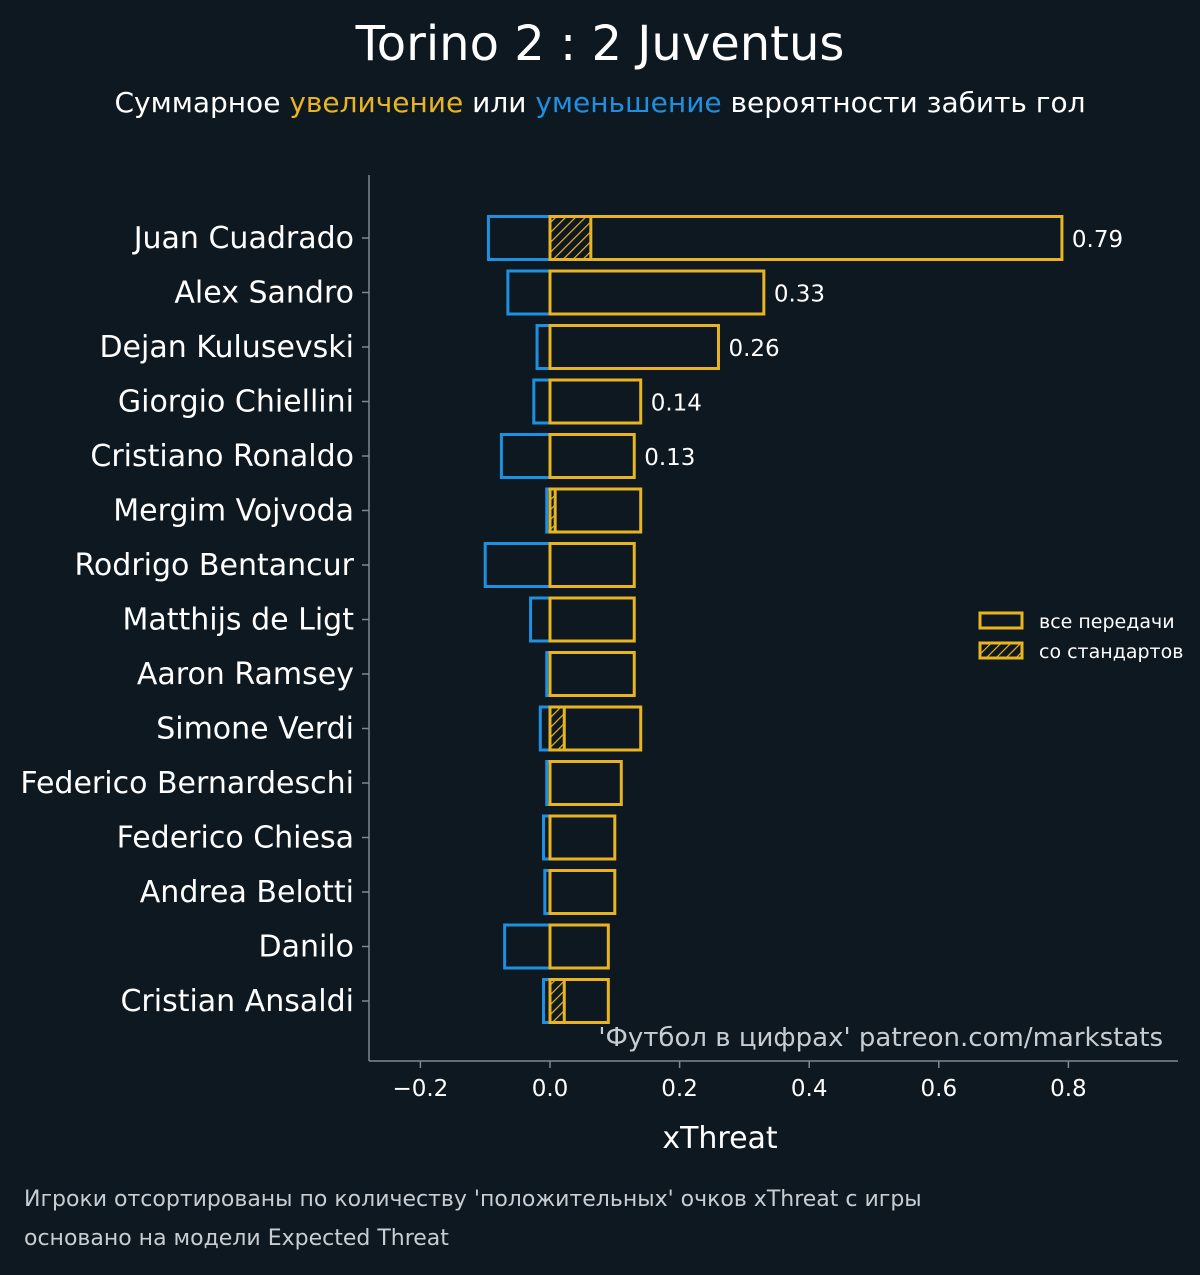 Image resolution: width=1200 pixels, height=1275 pixels. Describe the element at coordinates (247, 892) in the screenshot. I see `player-label: Andrea Belotti` at that location.